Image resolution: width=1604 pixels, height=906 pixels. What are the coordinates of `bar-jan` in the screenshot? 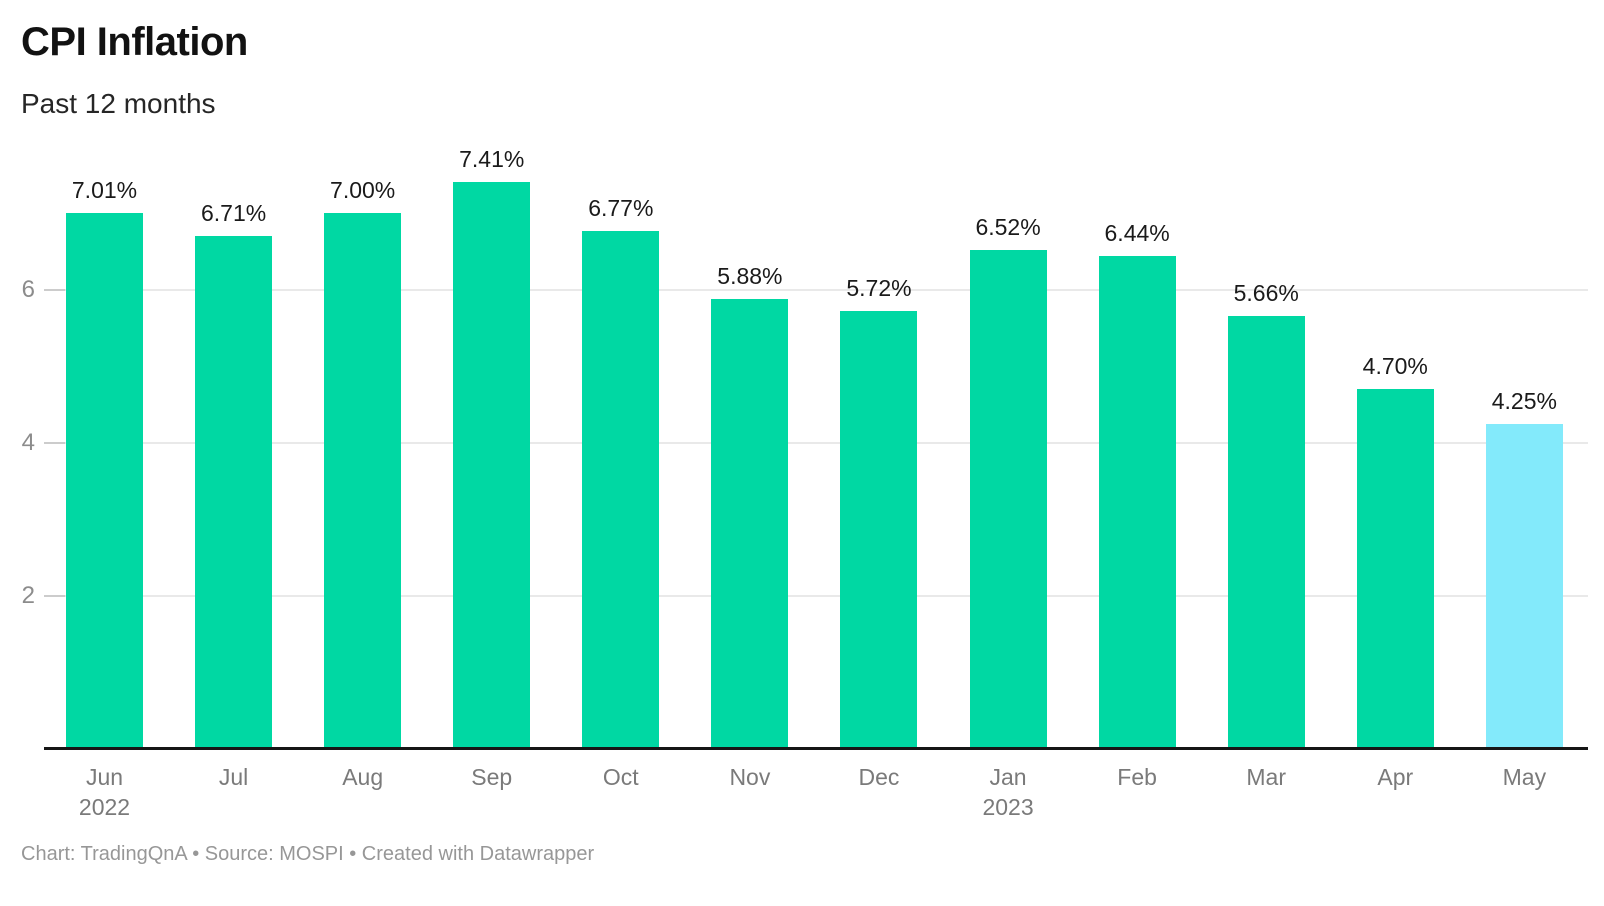 It's located at (1008, 499).